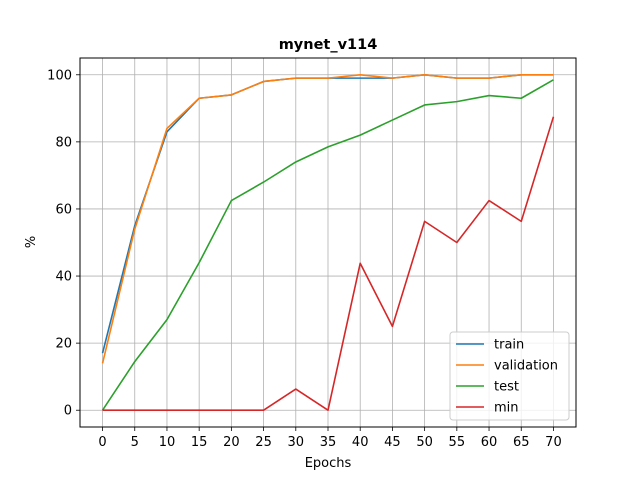 This screenshot has height=480, width=640. I want to click on x-tick-label: 45, so click(392, 442).